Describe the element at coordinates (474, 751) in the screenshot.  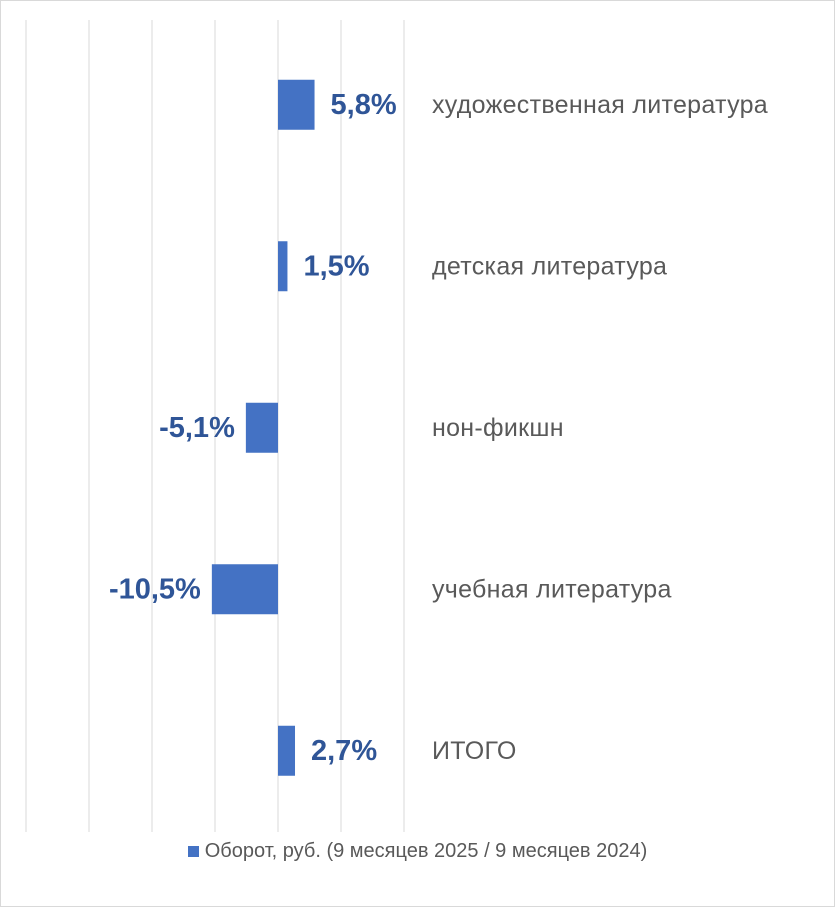
I see `category-label: ИТОГО` at that location.